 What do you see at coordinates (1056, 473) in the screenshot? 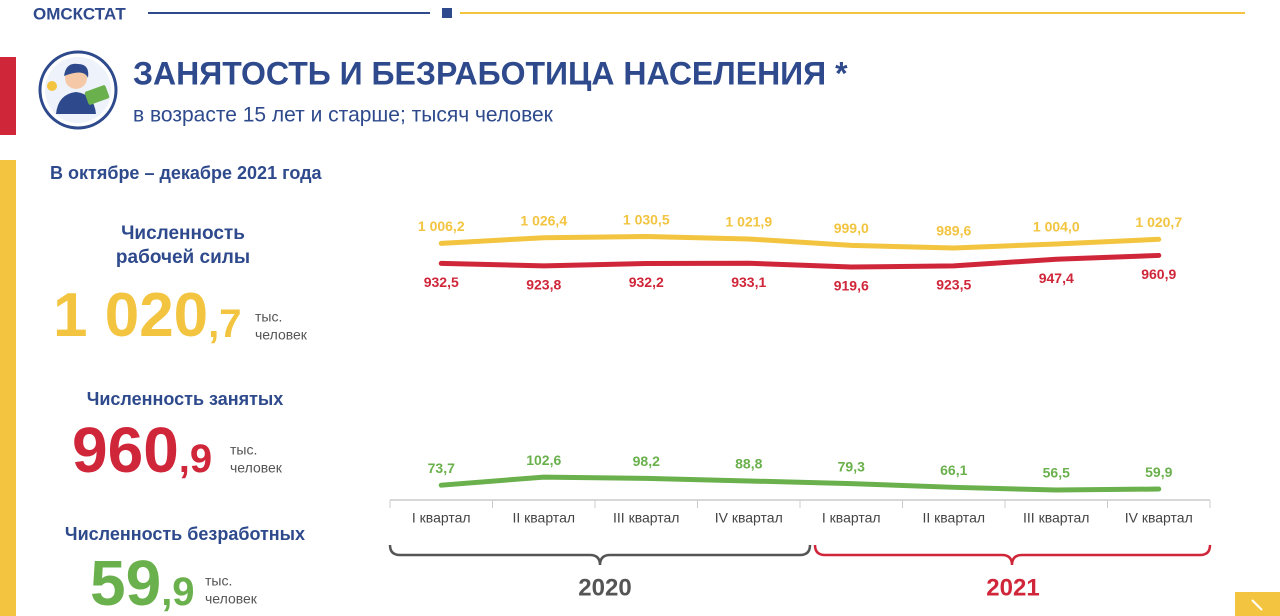
I see `value-label: 56,5` at bounding box center [1056, 473].